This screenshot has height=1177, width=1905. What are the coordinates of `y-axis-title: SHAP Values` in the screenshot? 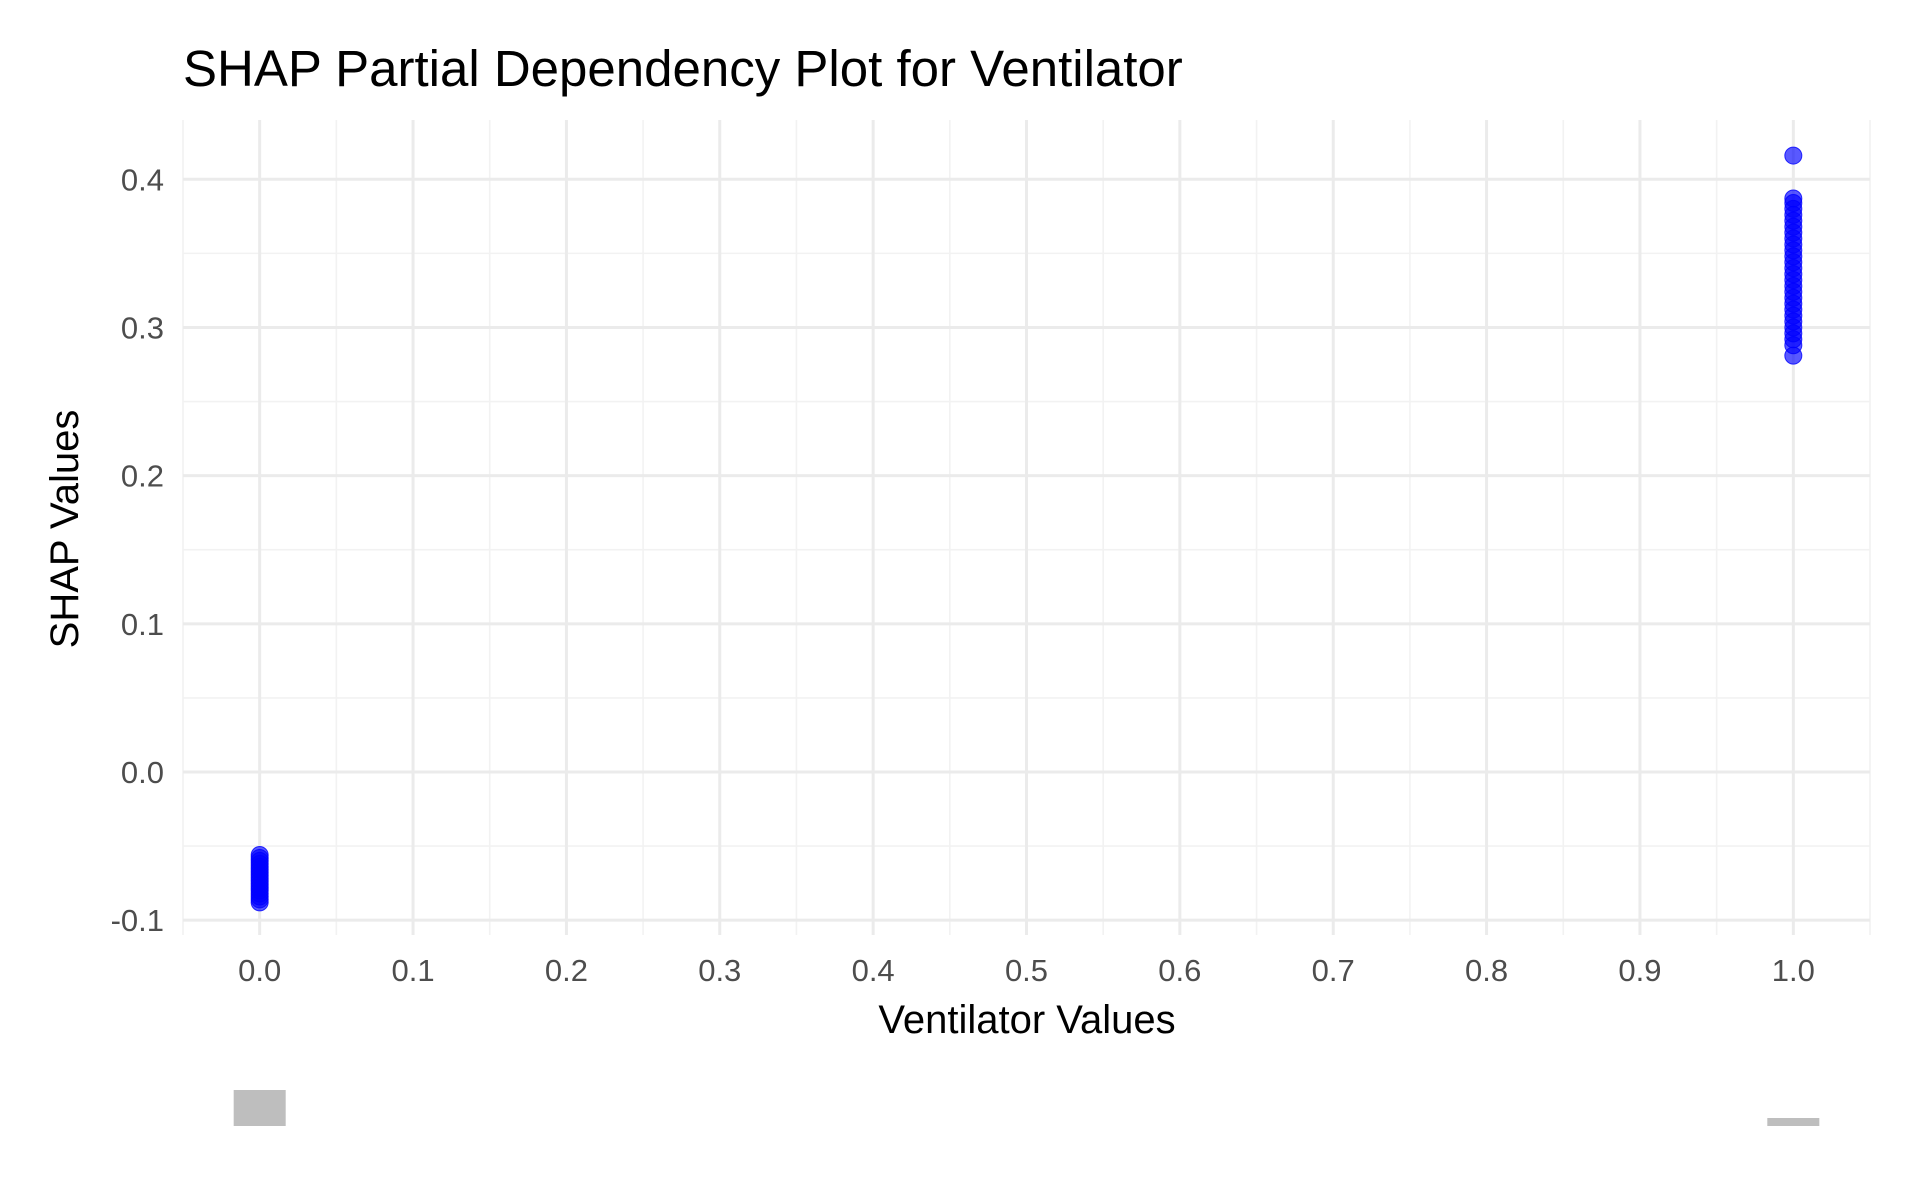 It's located at (65, 529).